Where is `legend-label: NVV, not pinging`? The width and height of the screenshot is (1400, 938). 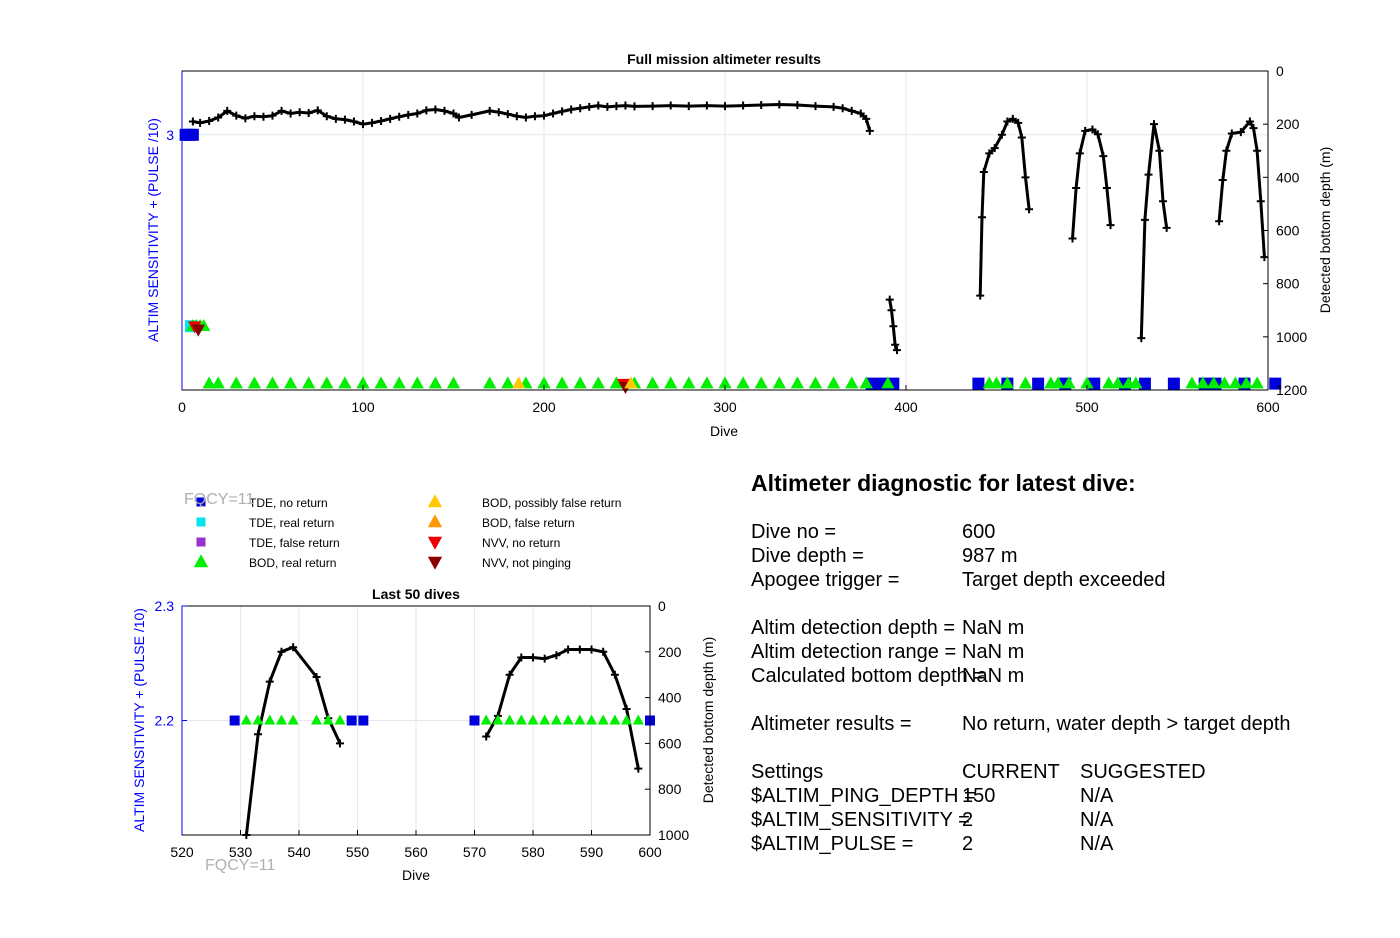
legend-label: NVV, not pinging is located at coordinates (526, 563).